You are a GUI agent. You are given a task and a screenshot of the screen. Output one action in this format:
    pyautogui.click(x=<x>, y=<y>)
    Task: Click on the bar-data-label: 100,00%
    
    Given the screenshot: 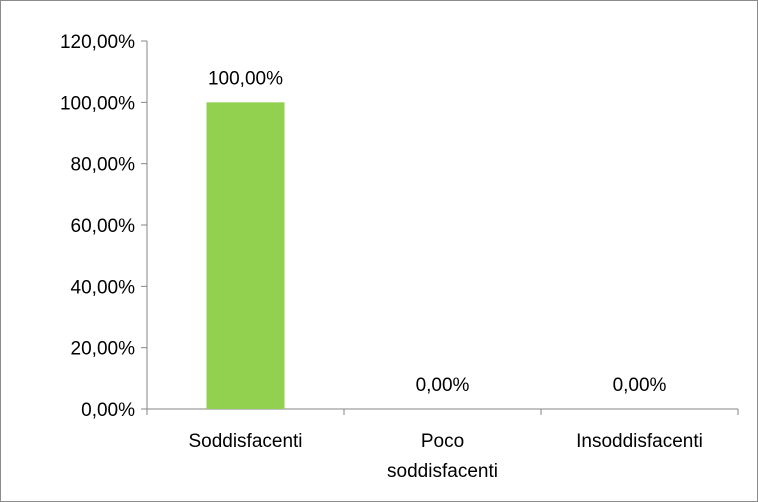 What is the action you would take?
    pyautogui.click(x=245, y=78)
    